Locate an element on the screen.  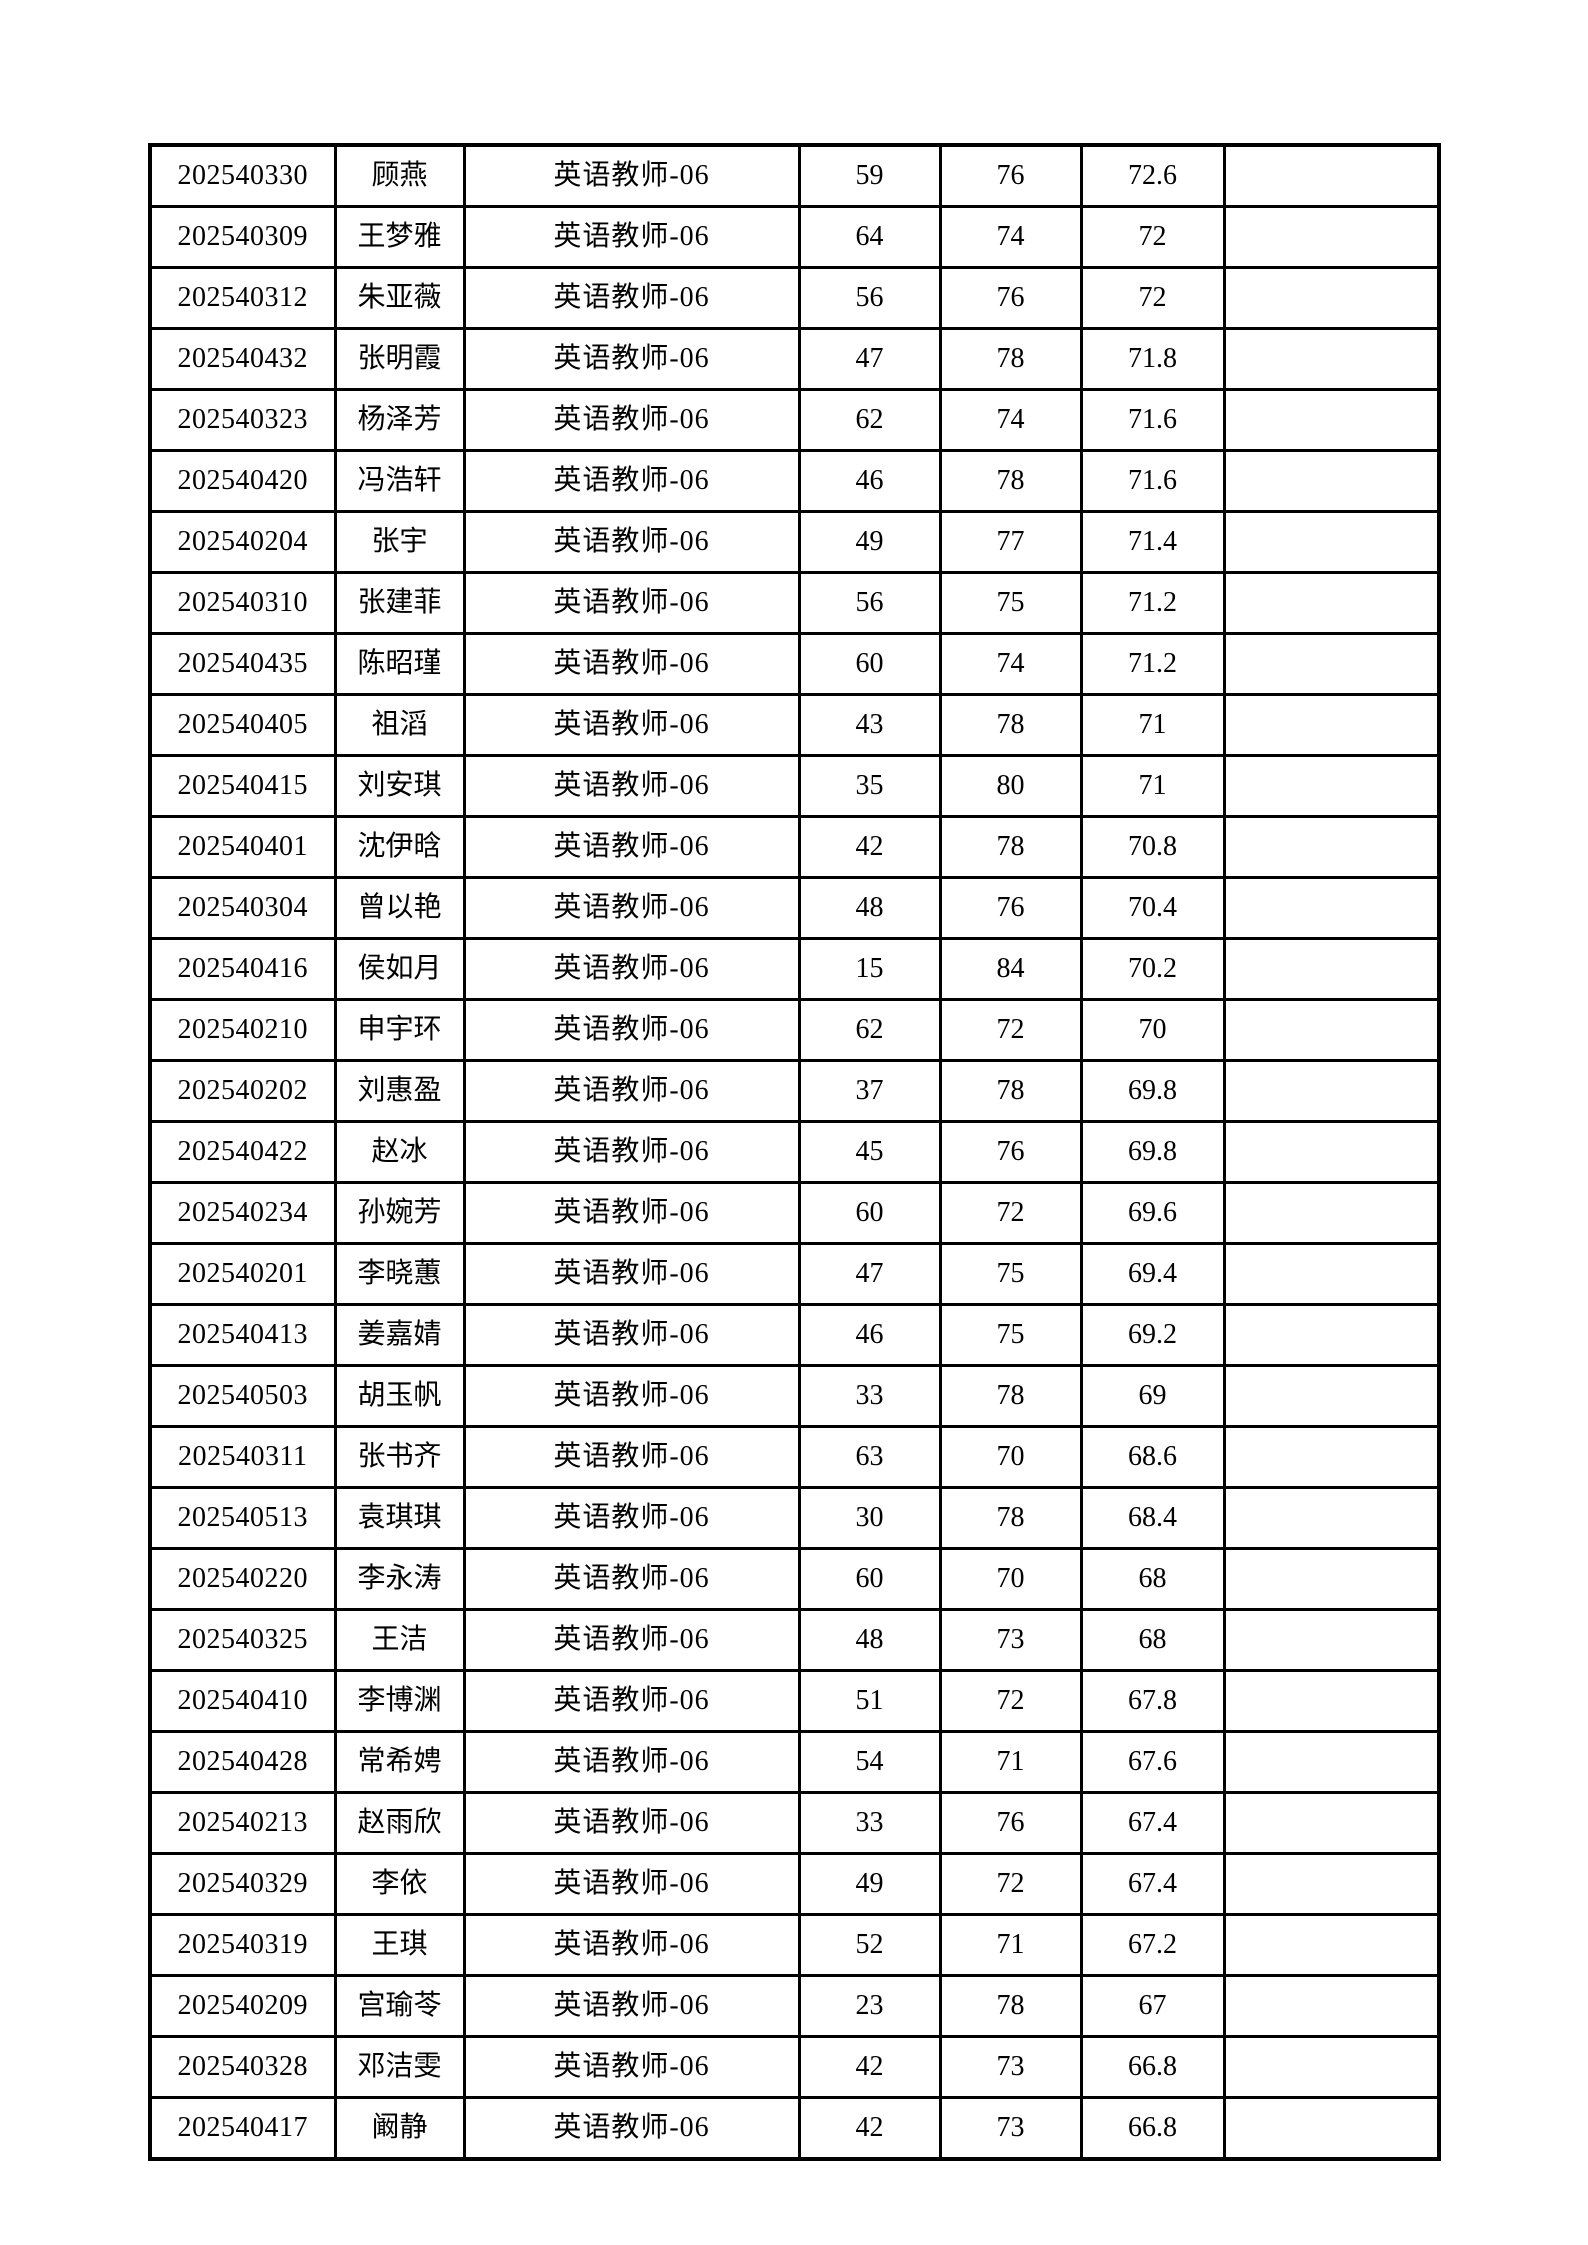
cell-name: 宫瑜苓 is located at coordinates (399, 2006).